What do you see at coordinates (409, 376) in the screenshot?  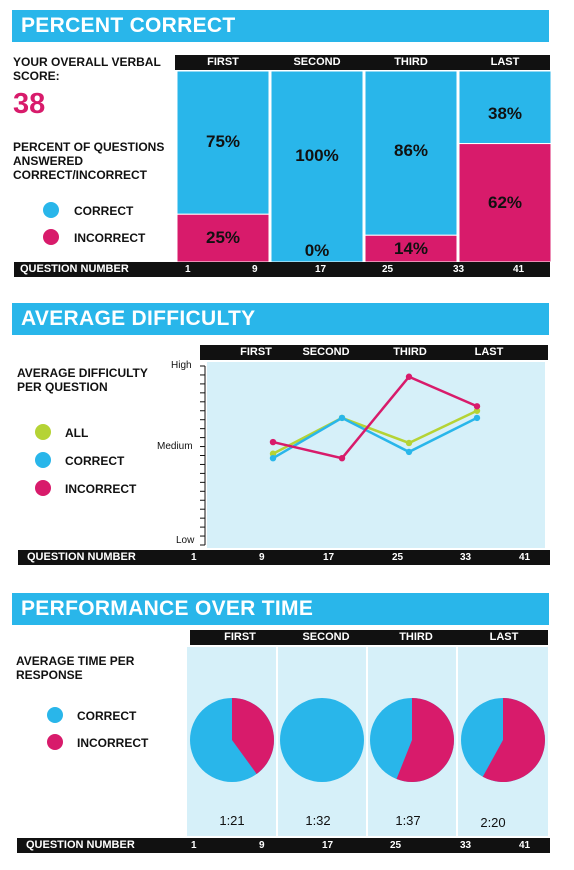 I see `point-incorrect-third` at bounding box center [409, 376].